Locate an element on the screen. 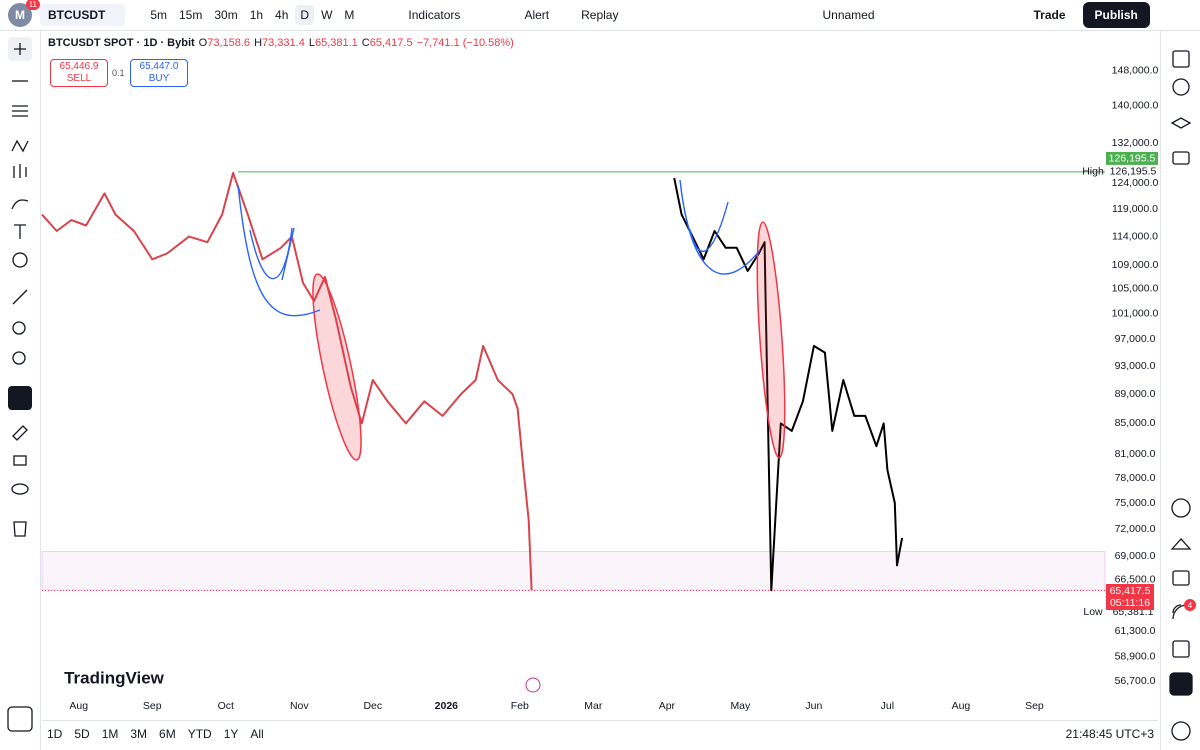 The height and width of the screenshot is (750, 1200). y-tick-label: 105,000.0 is located at coordinates (1135, 289).